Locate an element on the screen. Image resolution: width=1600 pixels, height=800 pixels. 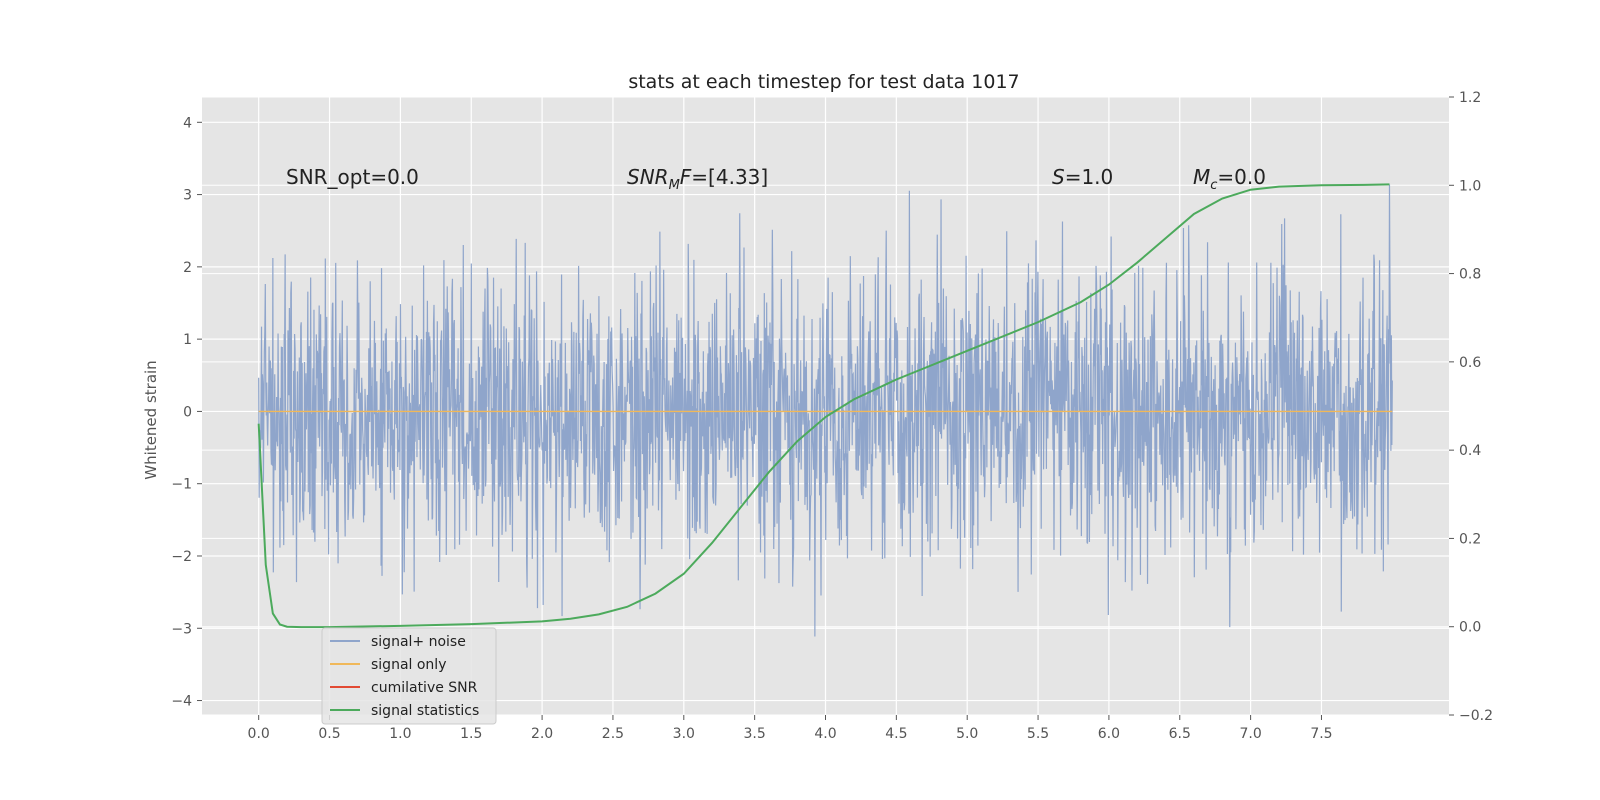
y-tick-label: 0 is located at coordinates (187, 412).